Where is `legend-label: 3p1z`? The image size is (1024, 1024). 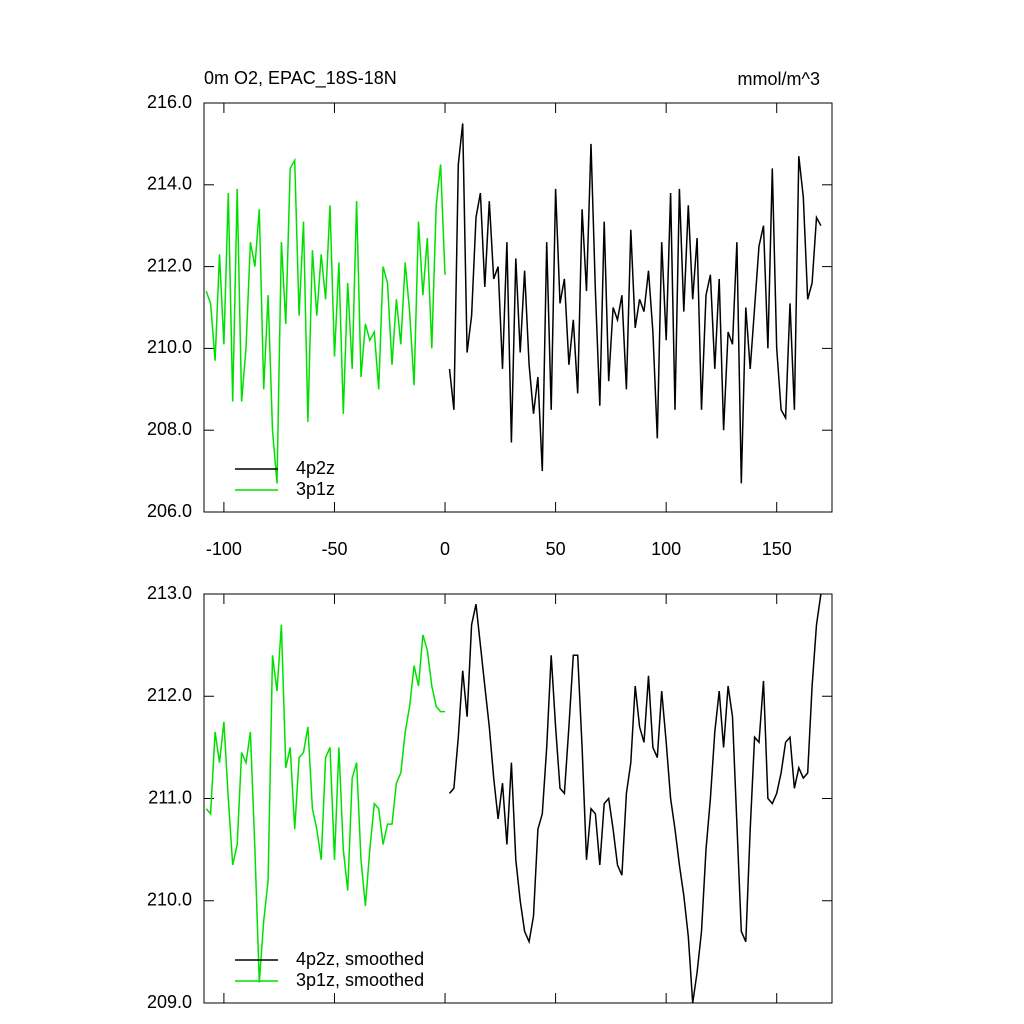 legend-label: 3p1z is located at coordinates (315, 489).